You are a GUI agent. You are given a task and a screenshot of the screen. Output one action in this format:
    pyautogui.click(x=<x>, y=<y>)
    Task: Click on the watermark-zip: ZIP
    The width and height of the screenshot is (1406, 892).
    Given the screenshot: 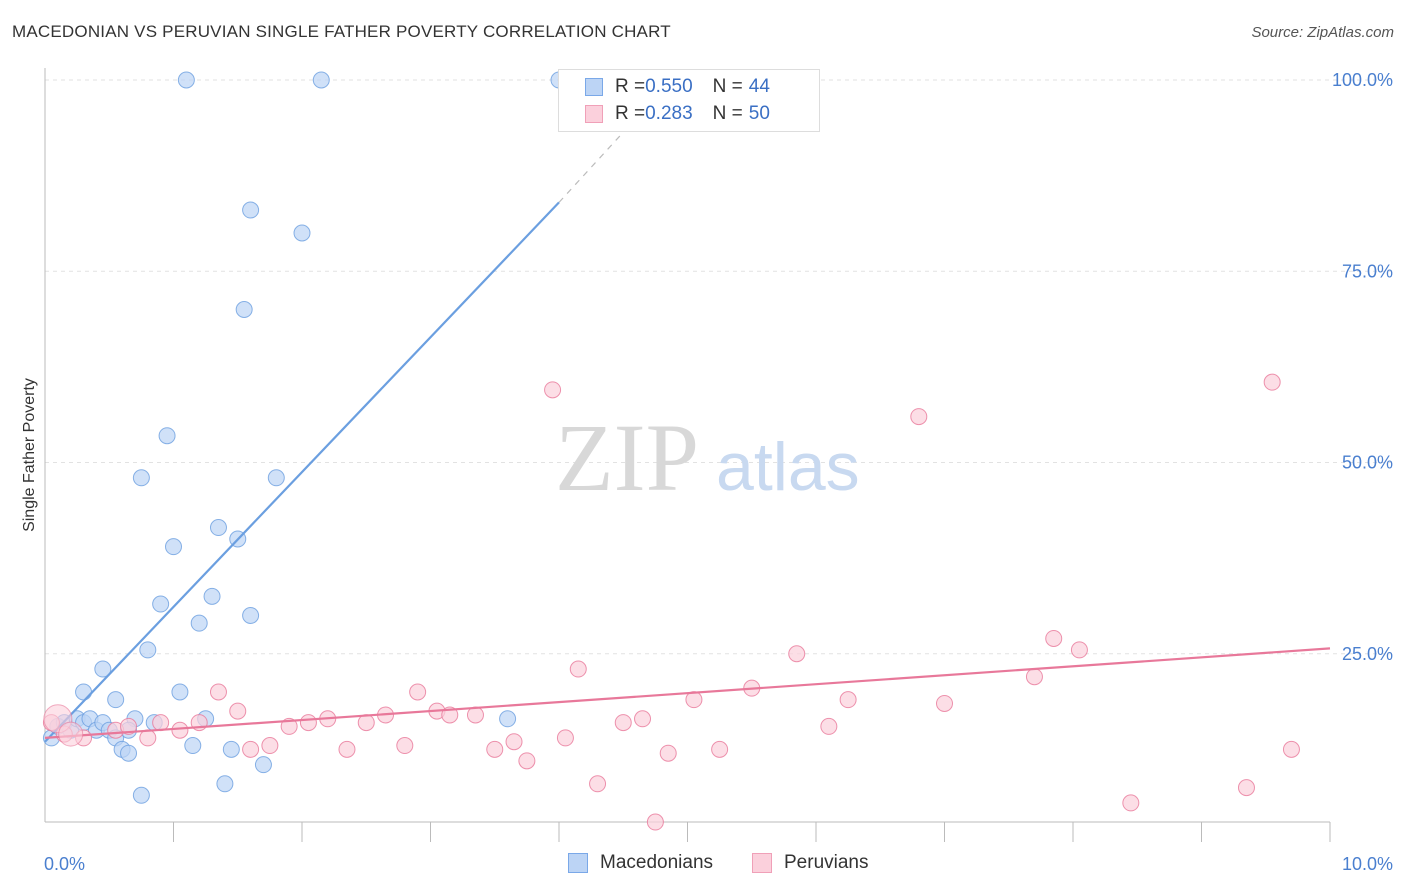 What is the action you would take?
    pyautogui.click(x=627, y=457)
    